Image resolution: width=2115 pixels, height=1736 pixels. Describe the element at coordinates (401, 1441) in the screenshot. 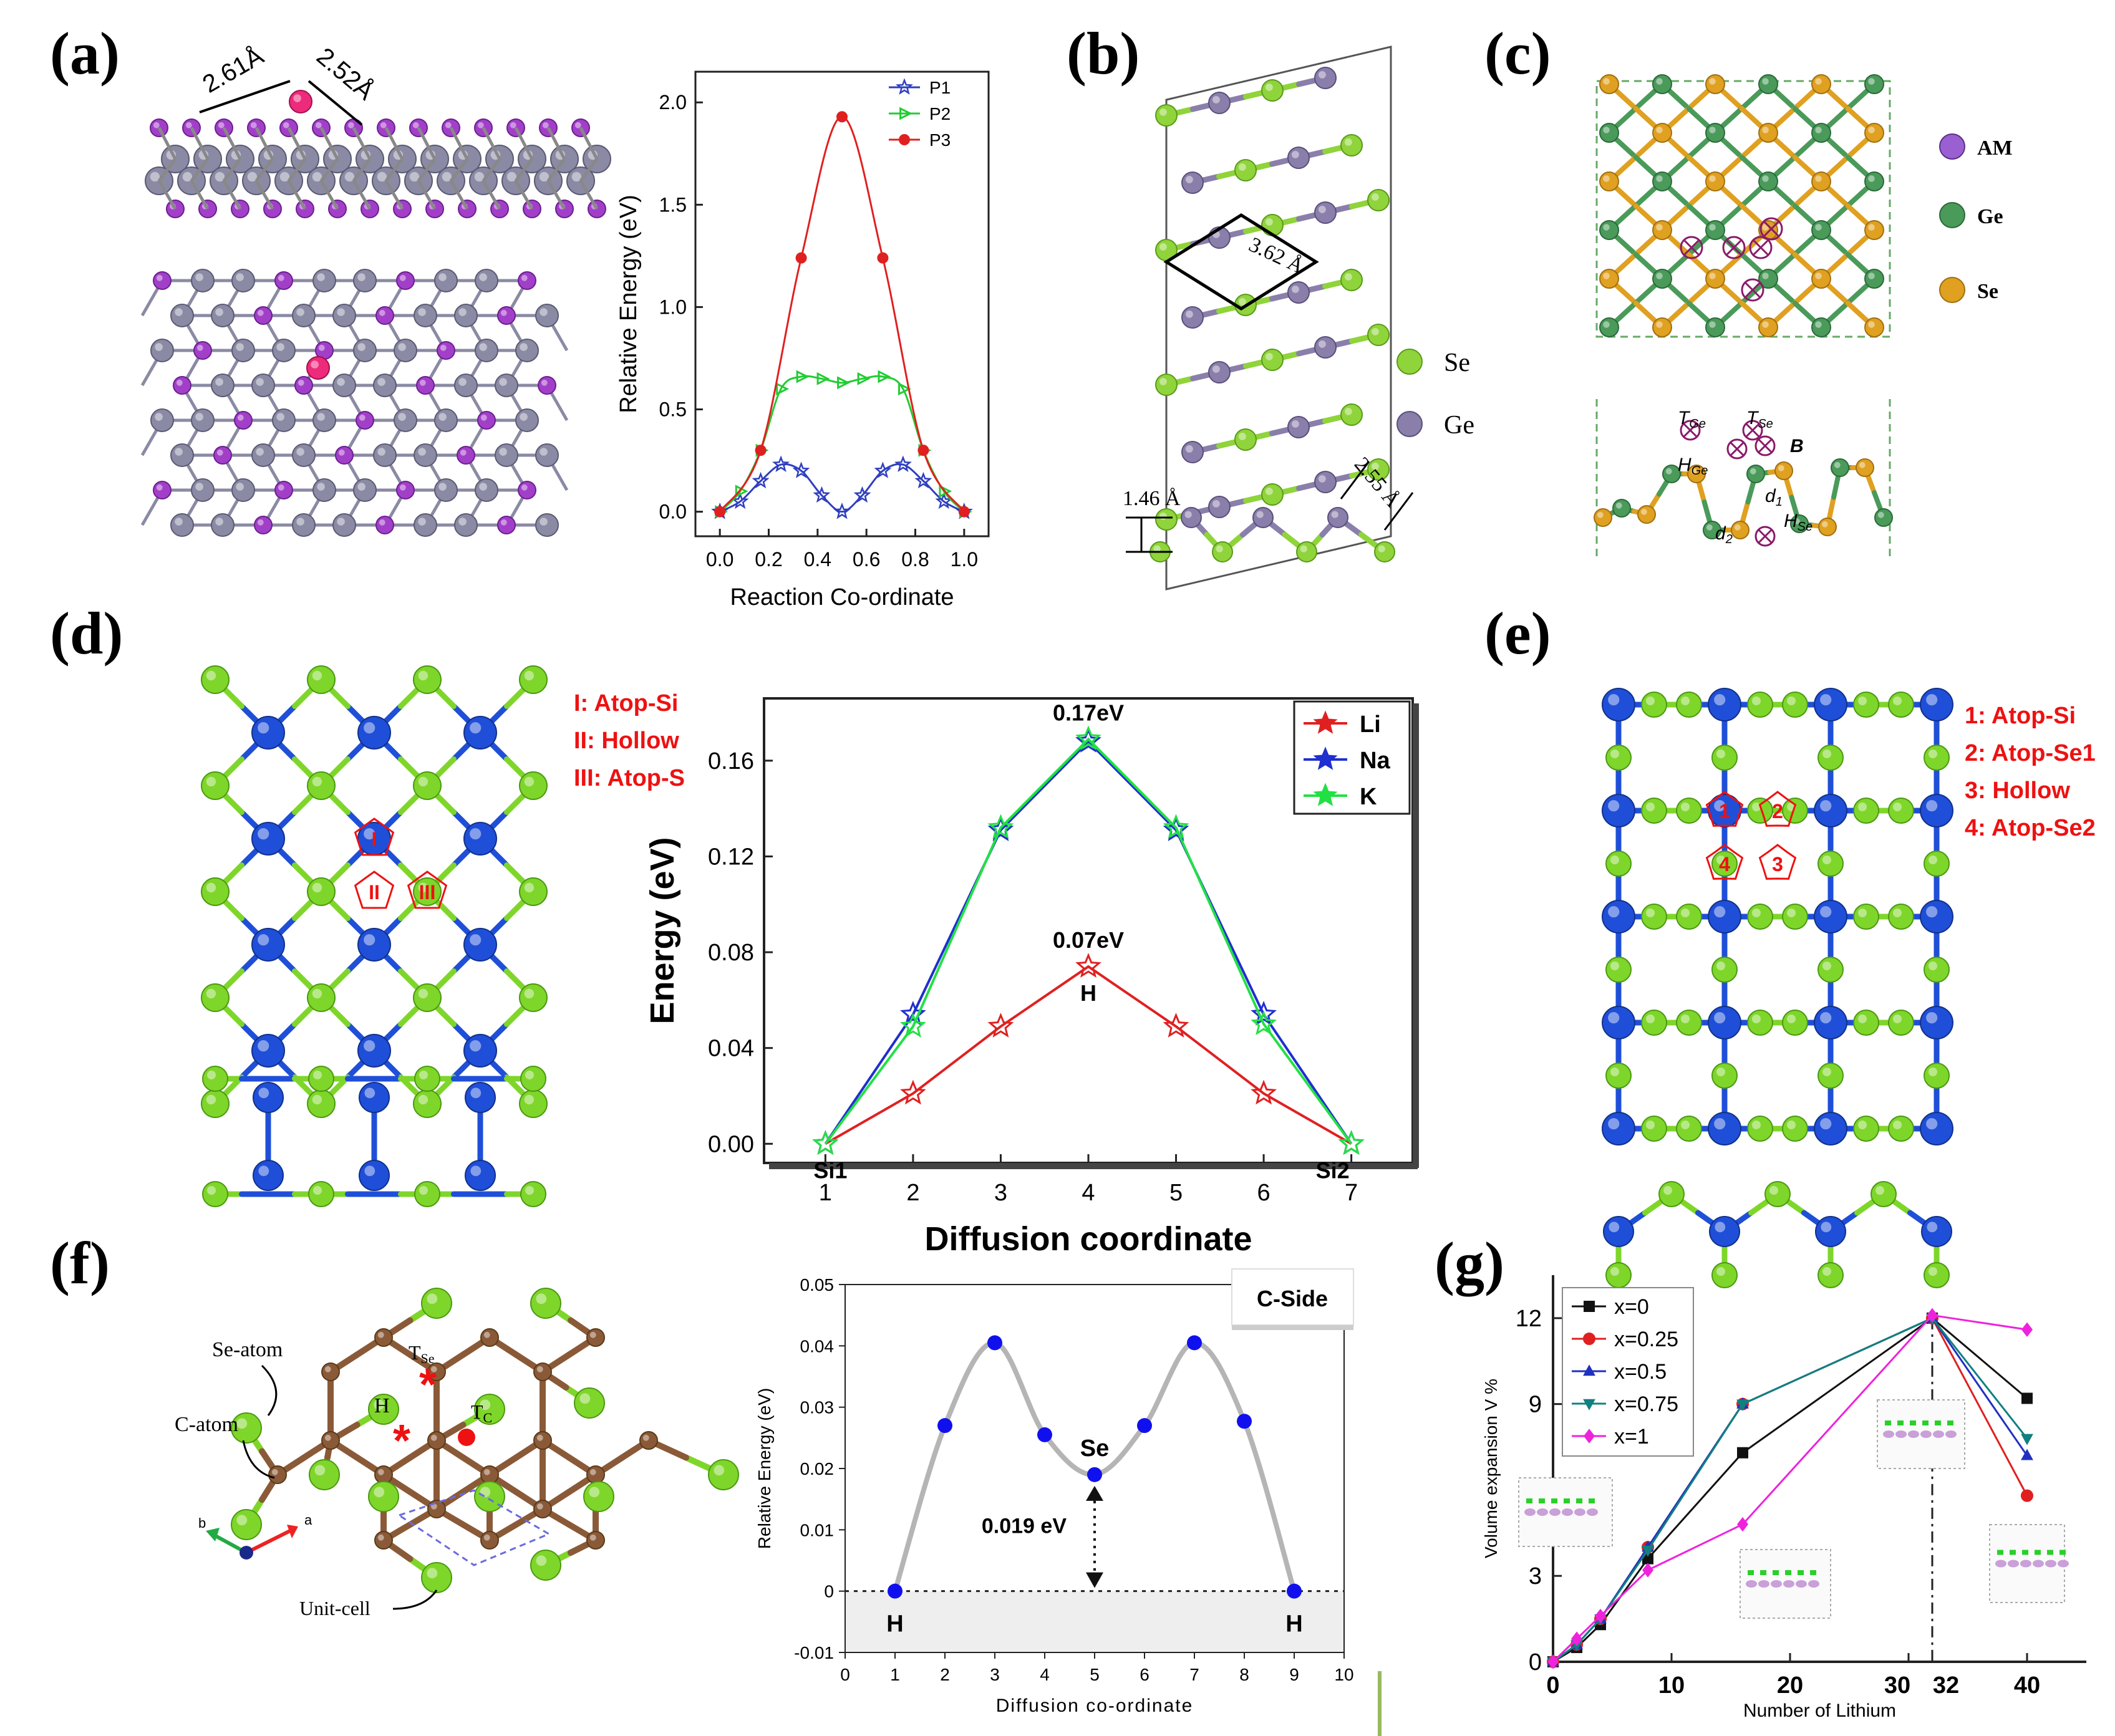

I see `star-h: *` at that location.